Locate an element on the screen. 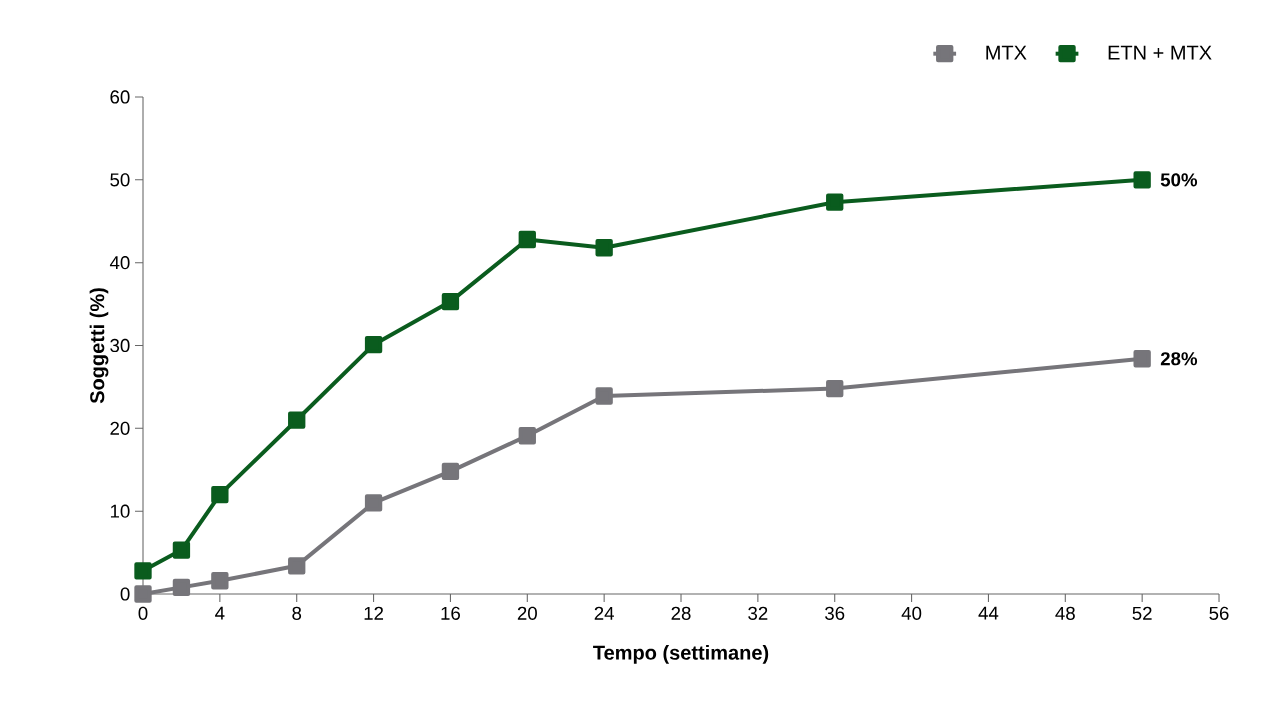  x-tick-label: 52 is located at coordinates (1142, 613).